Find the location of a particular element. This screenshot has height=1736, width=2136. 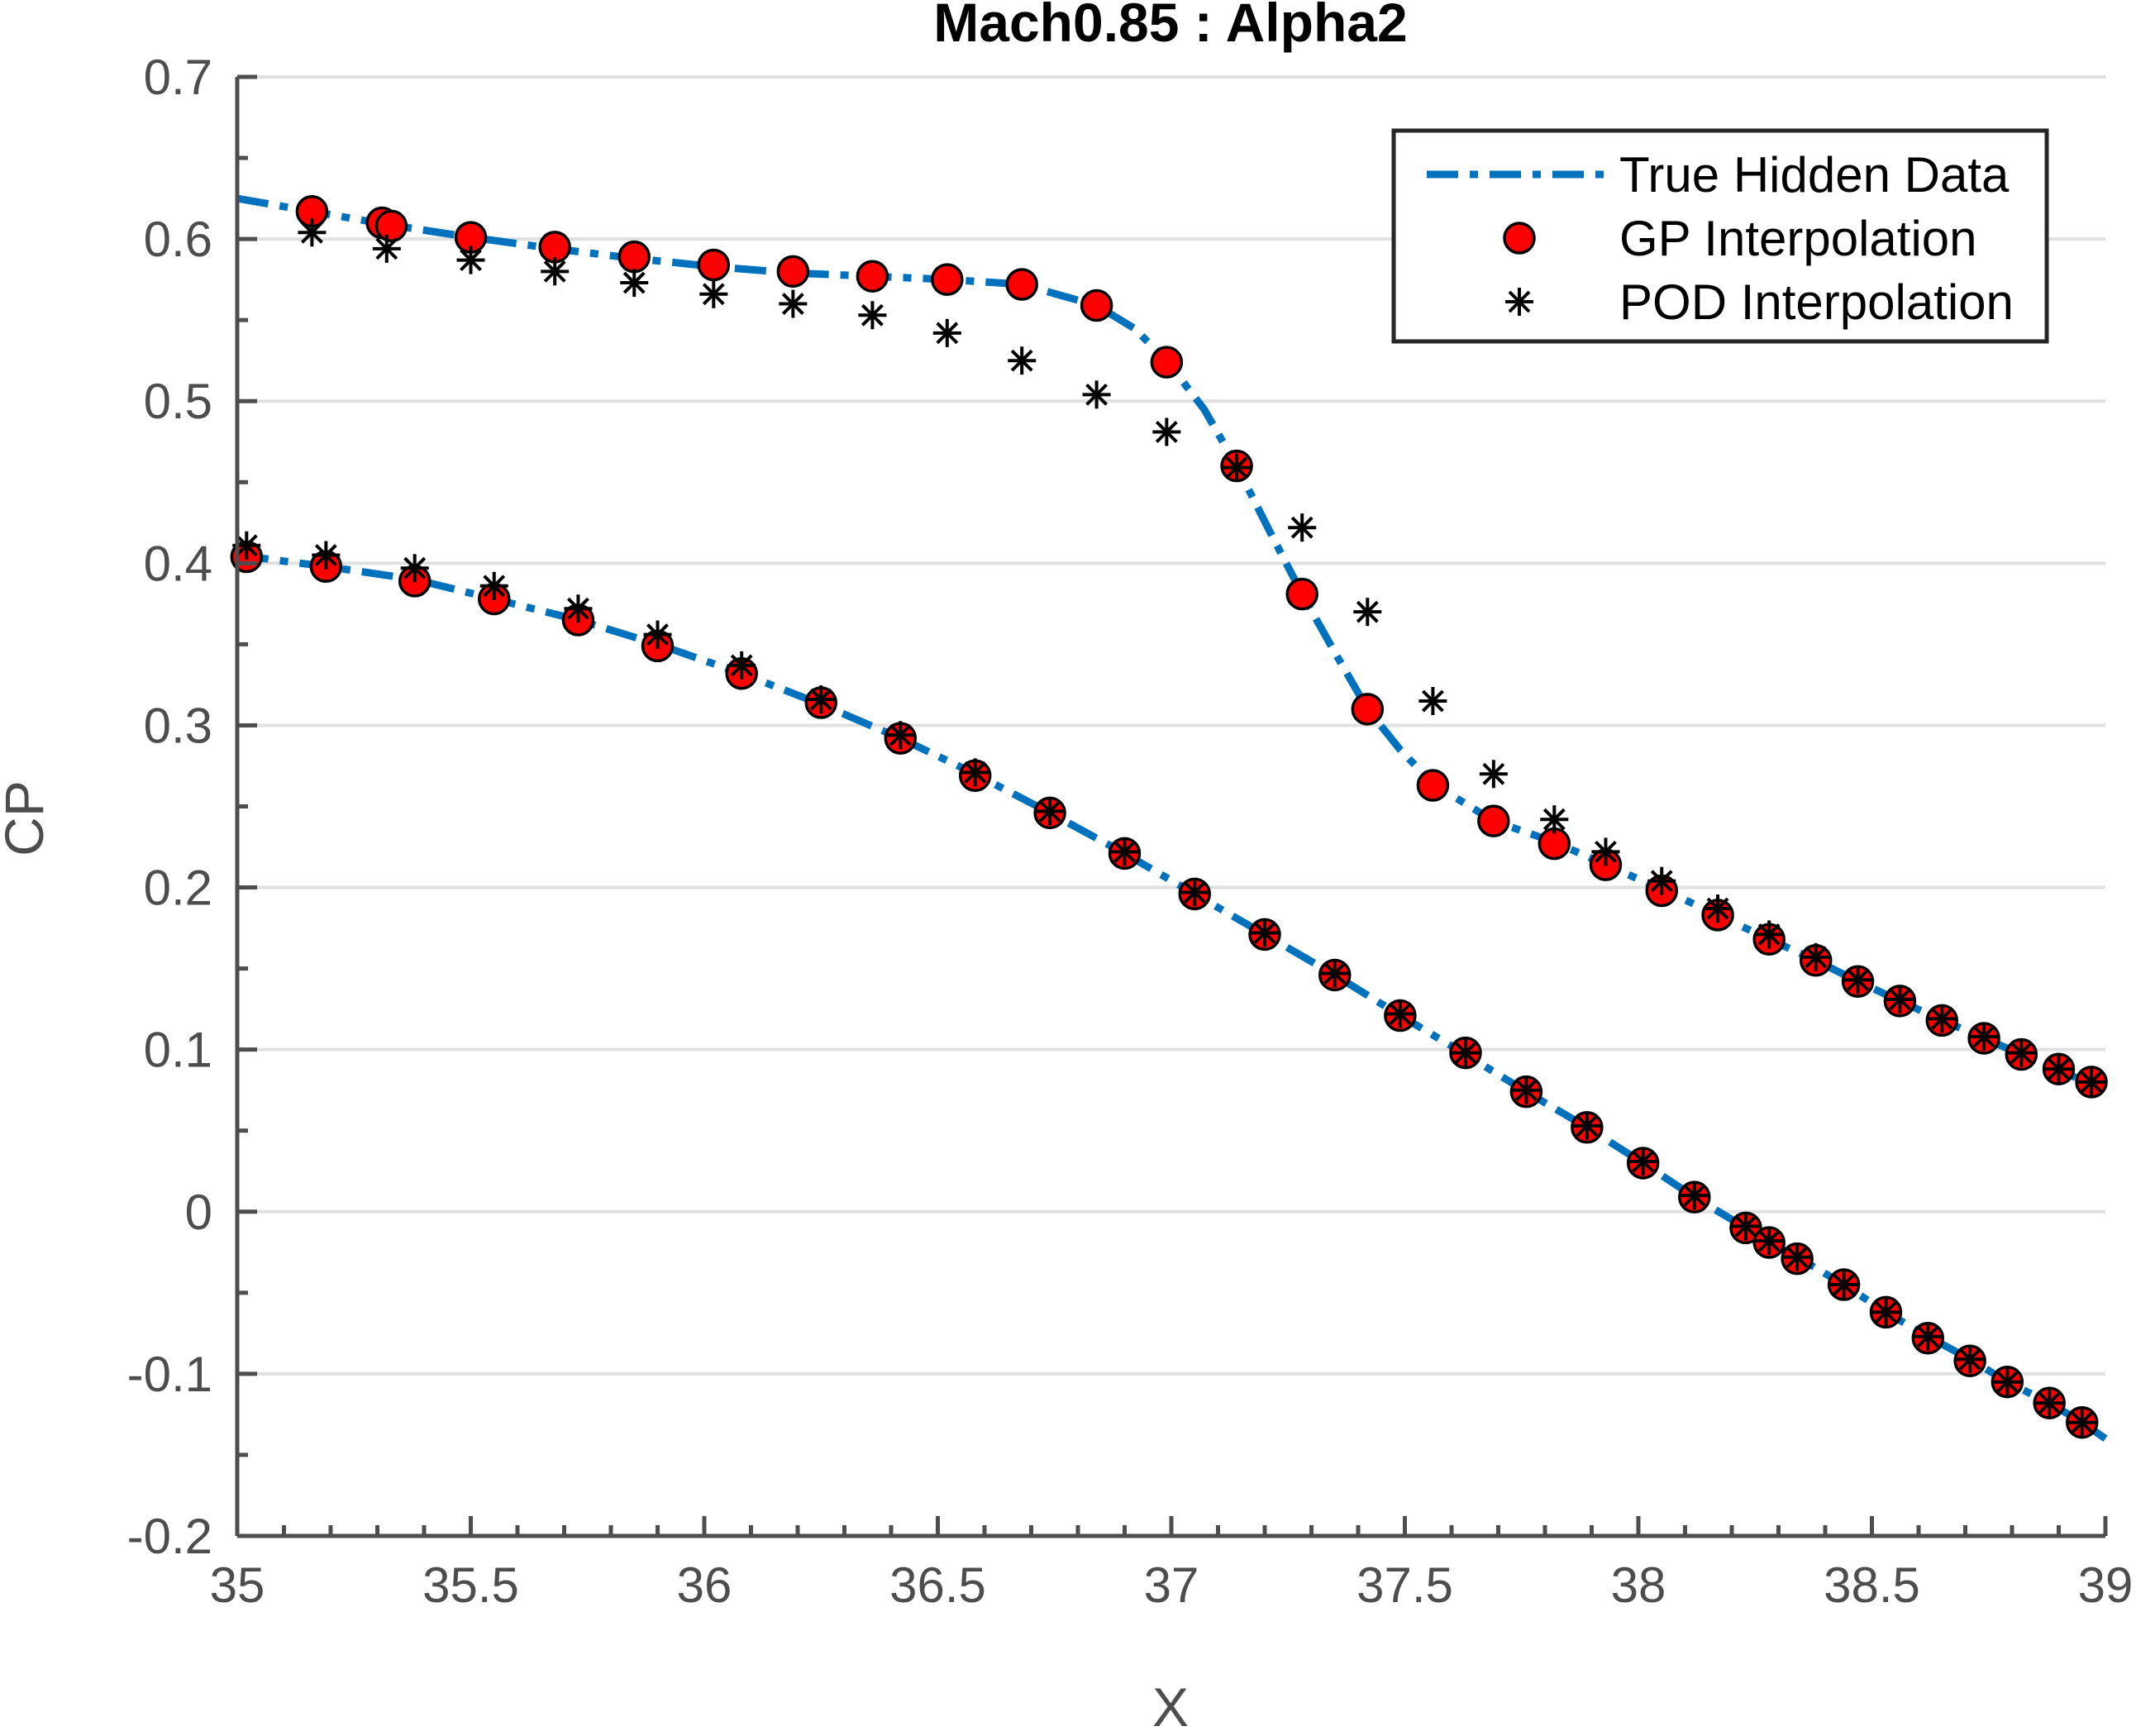

x-tick-label: 38.5 is located at coordinates (1872, 1585).